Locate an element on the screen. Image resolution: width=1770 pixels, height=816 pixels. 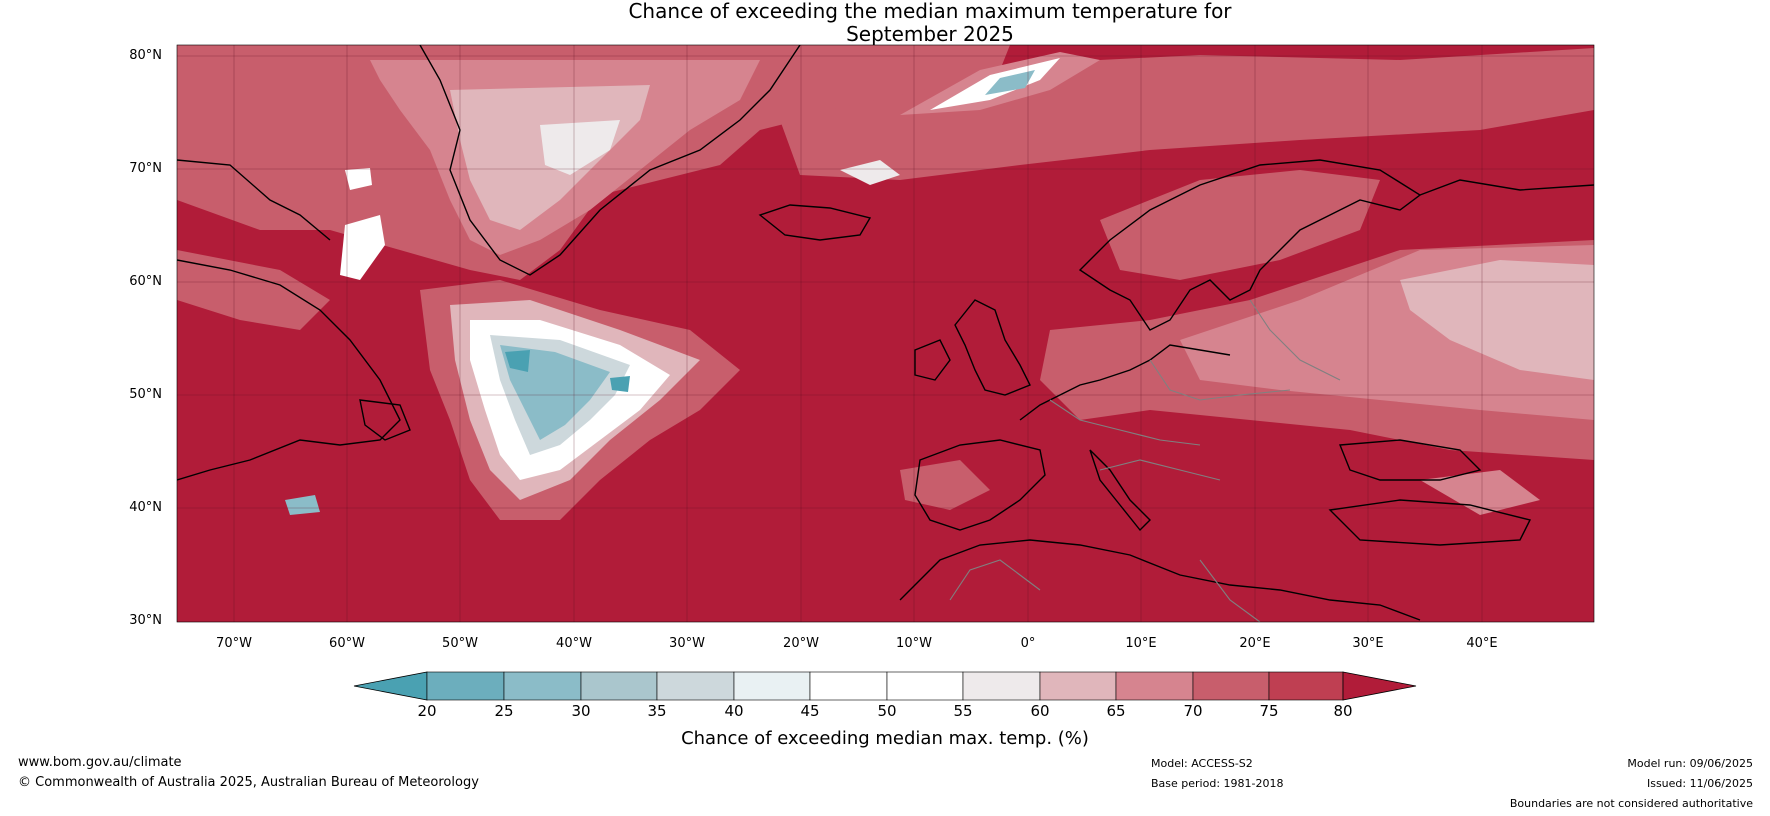
coast-iceland is located at coordinates (815, 222).